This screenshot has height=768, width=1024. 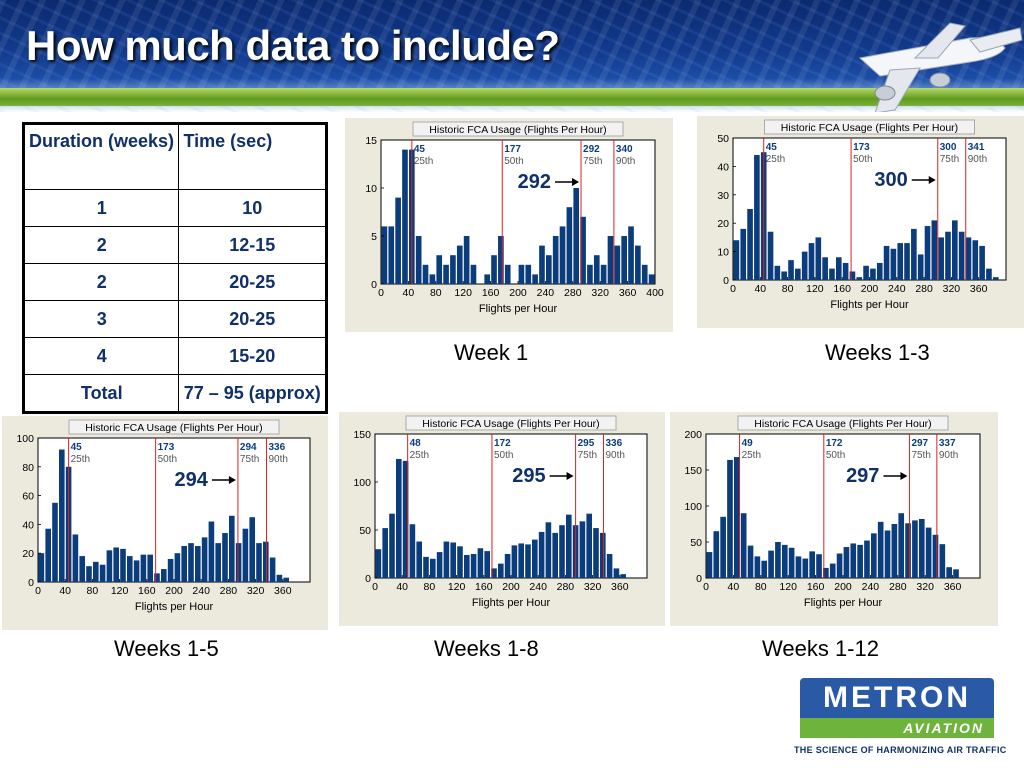 I want to click on chart-caption: Weeks 1-5, so click(x=166, y=648).